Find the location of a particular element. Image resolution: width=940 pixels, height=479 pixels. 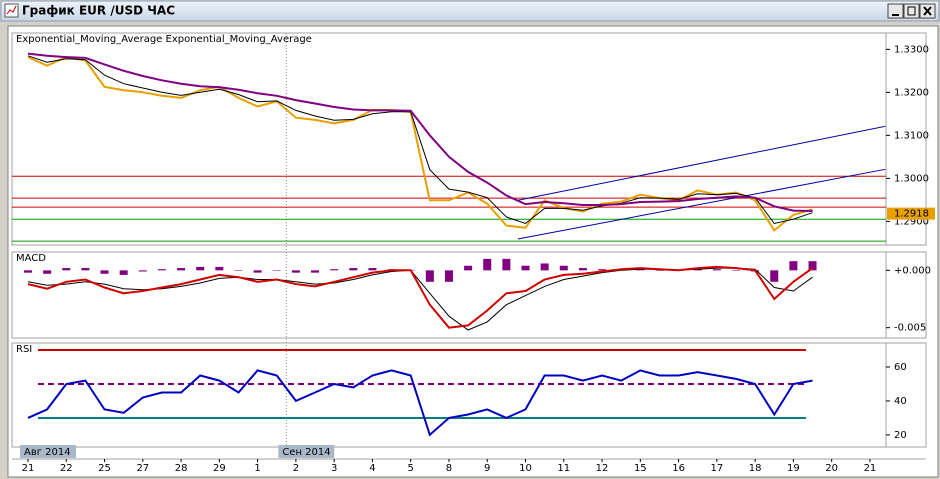

y-tick-label: 20 is located at coordinates (900, 435).